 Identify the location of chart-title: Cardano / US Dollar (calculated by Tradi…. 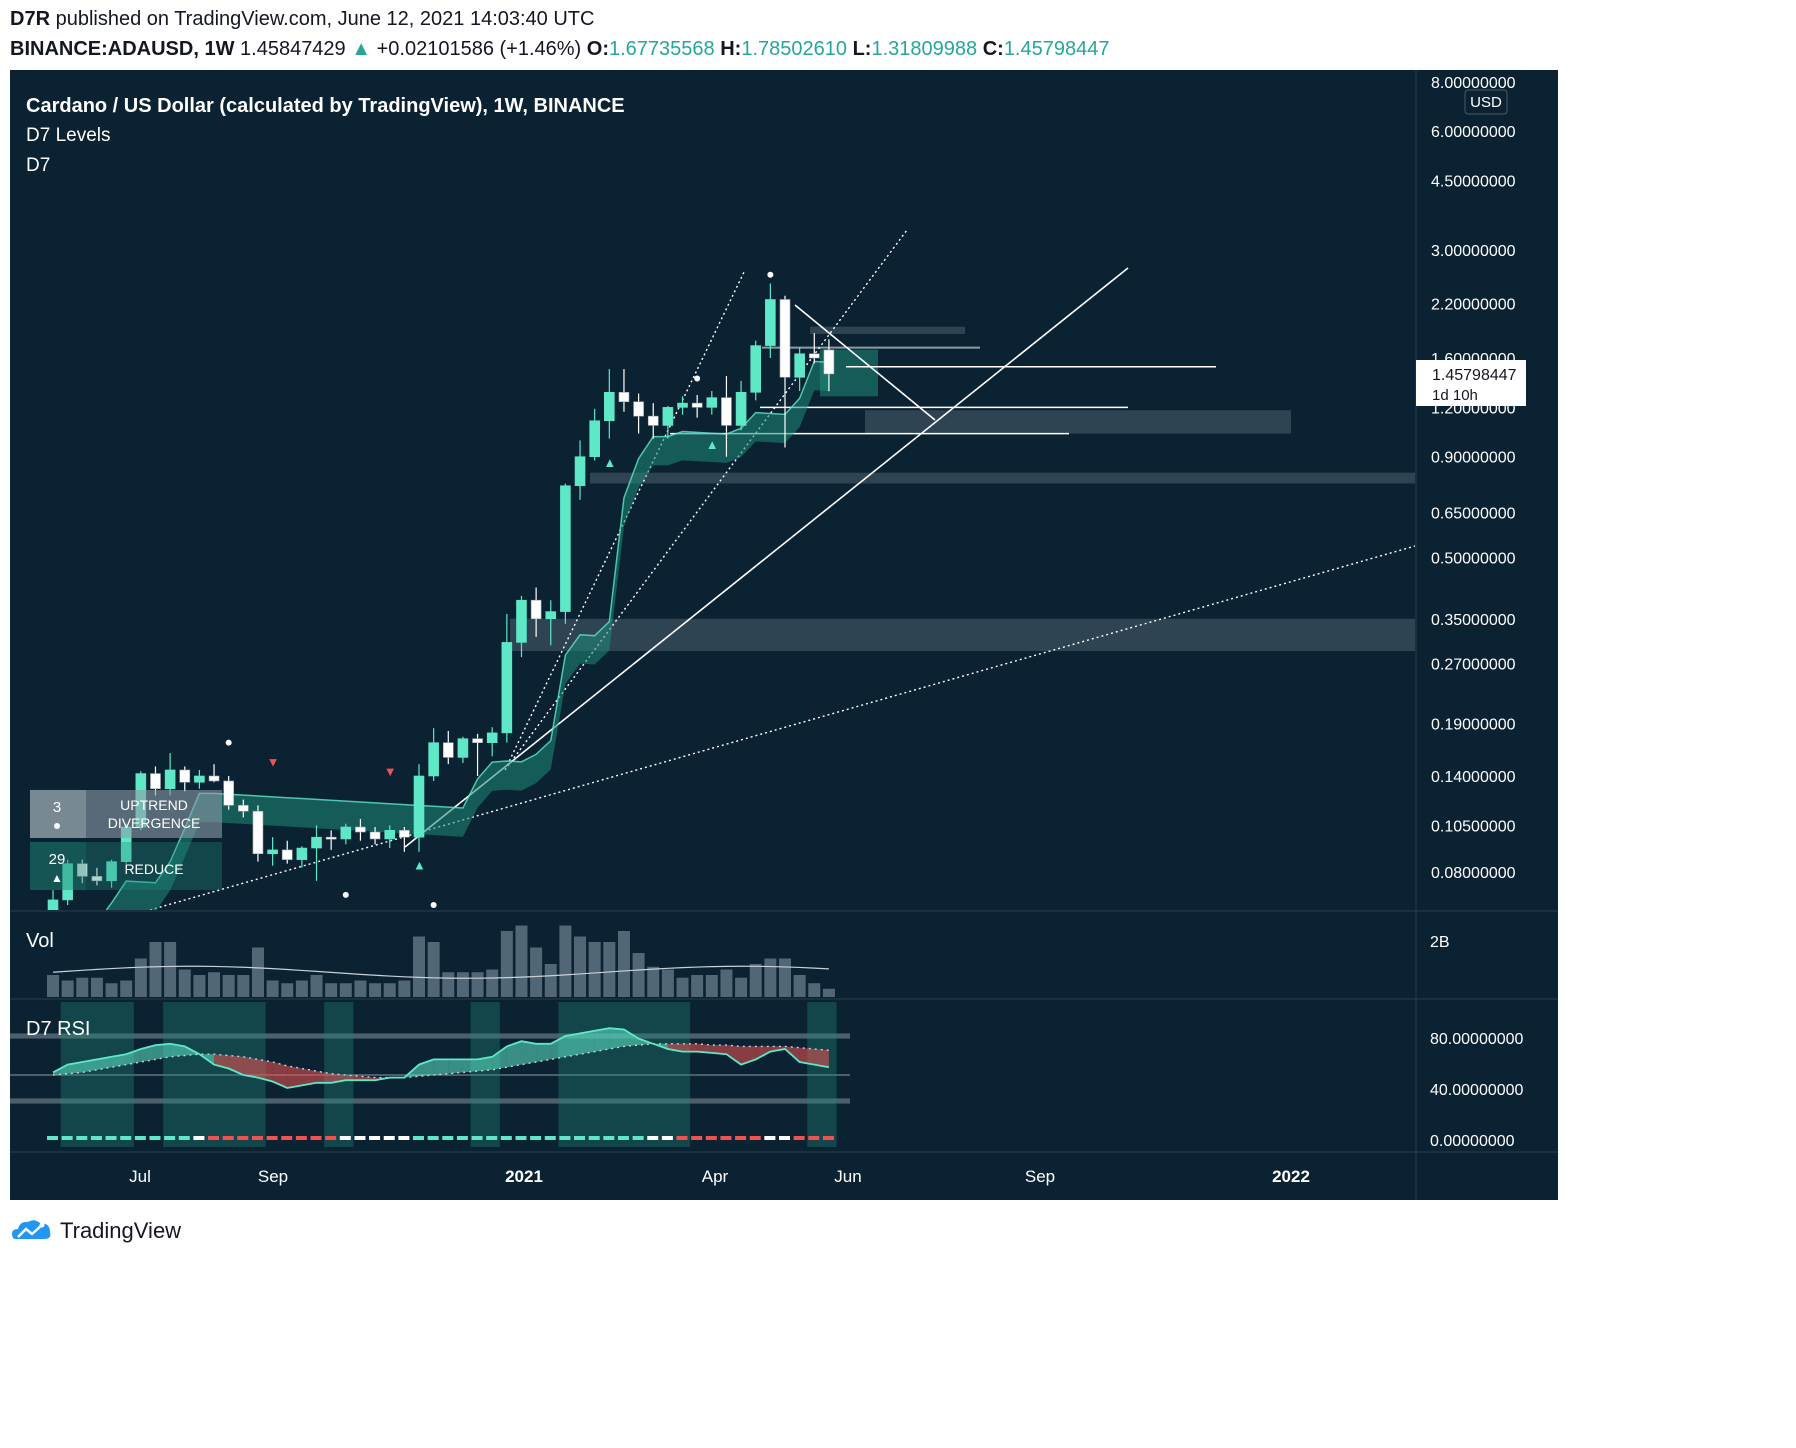
(325, 106).